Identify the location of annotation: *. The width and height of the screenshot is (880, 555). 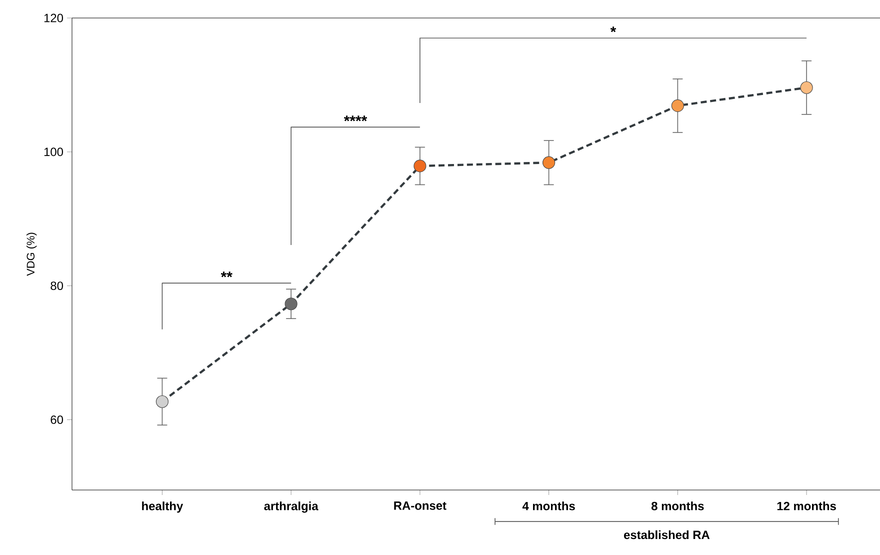
(613, 29).